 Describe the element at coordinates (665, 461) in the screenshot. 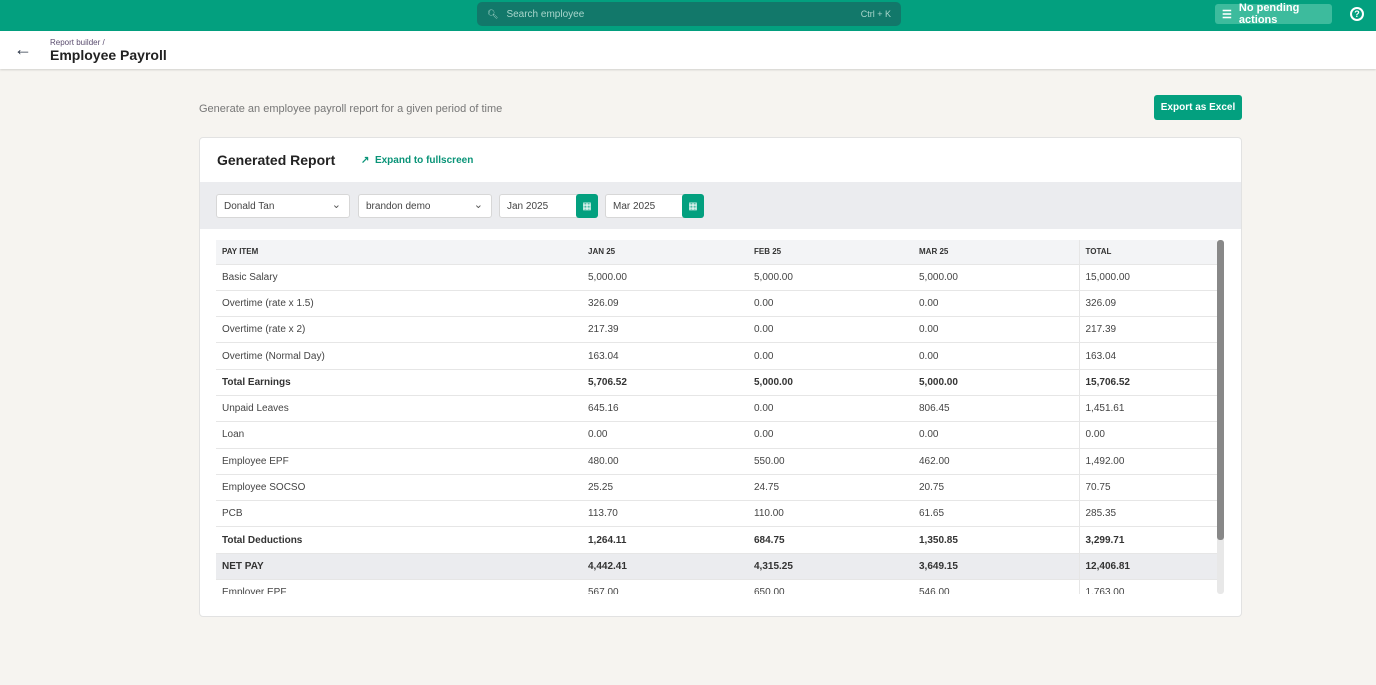

I see `amount-cell: 480.00` at that location.